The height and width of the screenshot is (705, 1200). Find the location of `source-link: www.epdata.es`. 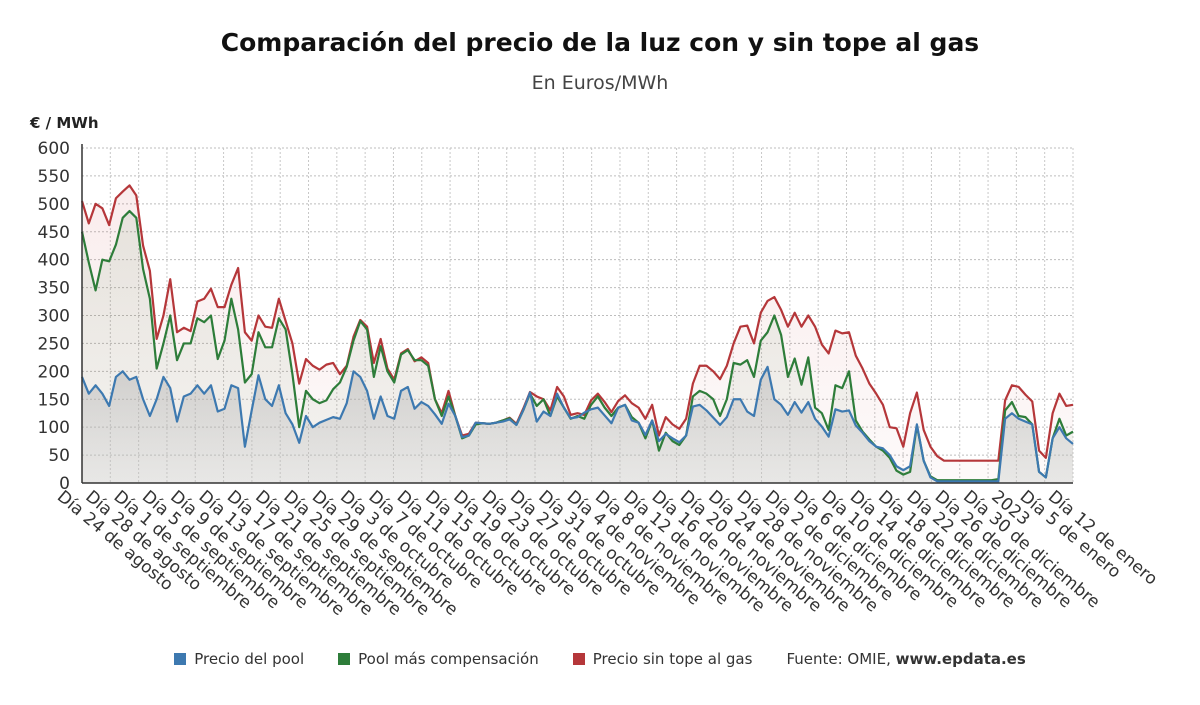

source-link: www.epdata.es is located at coordinates (960, 659).